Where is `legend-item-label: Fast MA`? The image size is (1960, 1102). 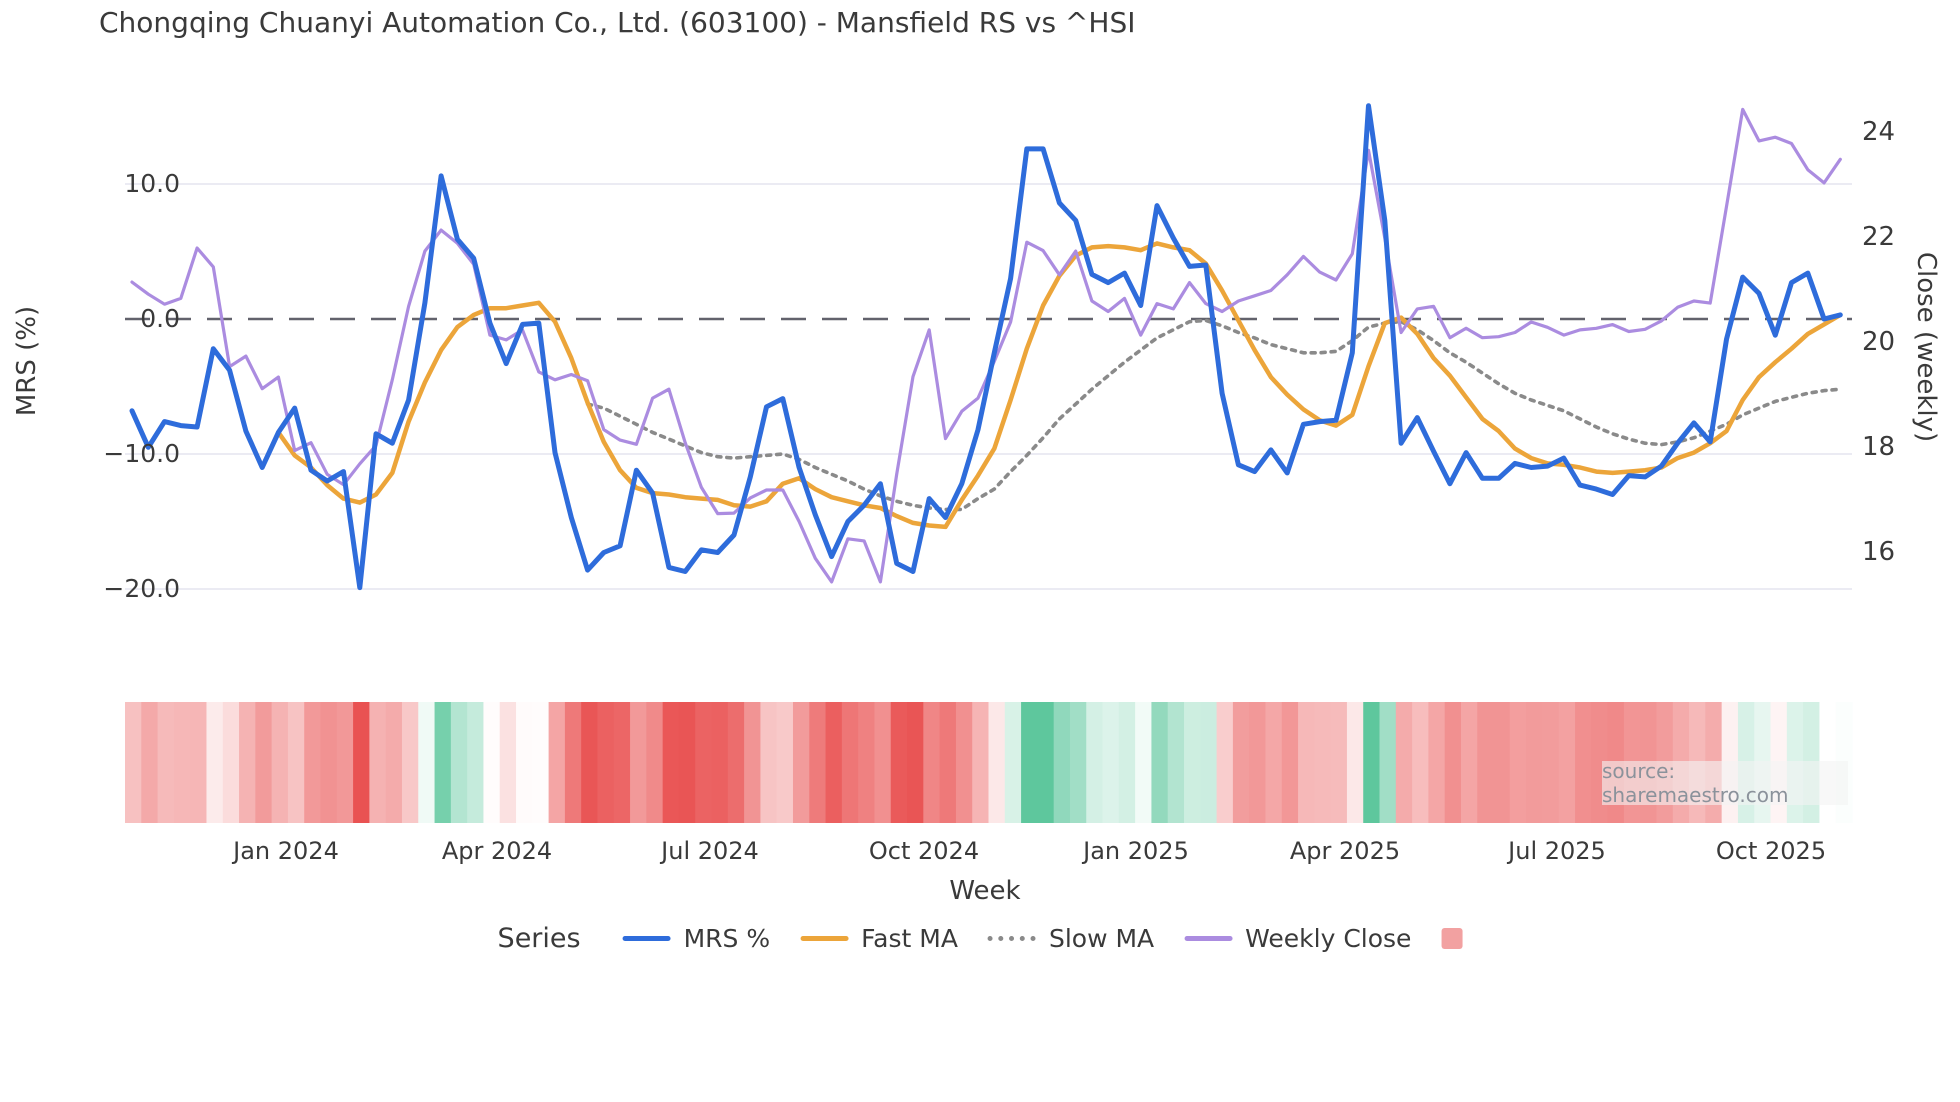 legend-item-label: Fast MA is located at coordinates (909, 938).